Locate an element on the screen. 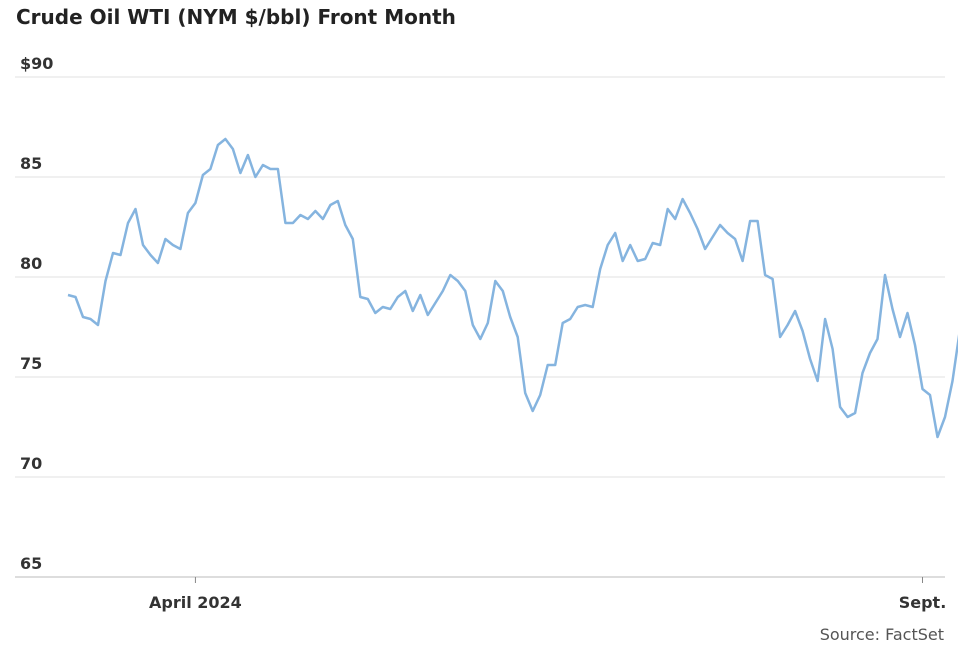  y-tick-label: 80 is located at coordinates (31, 263).